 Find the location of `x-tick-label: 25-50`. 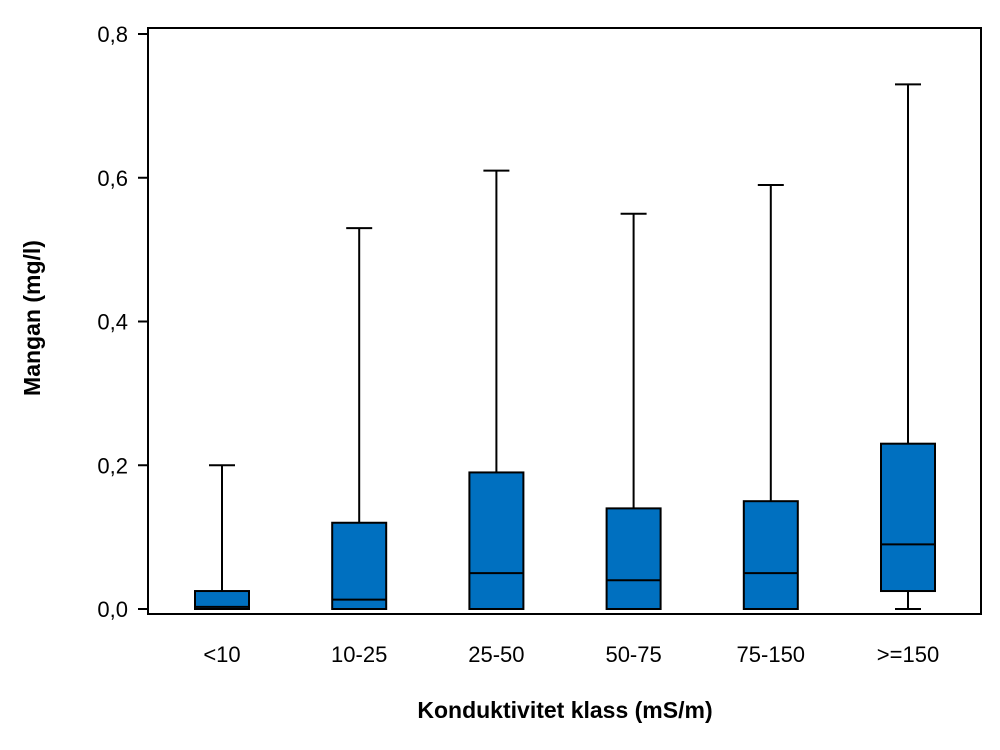

x-tick-label: 25-50 is located at coordinates (496, 654).